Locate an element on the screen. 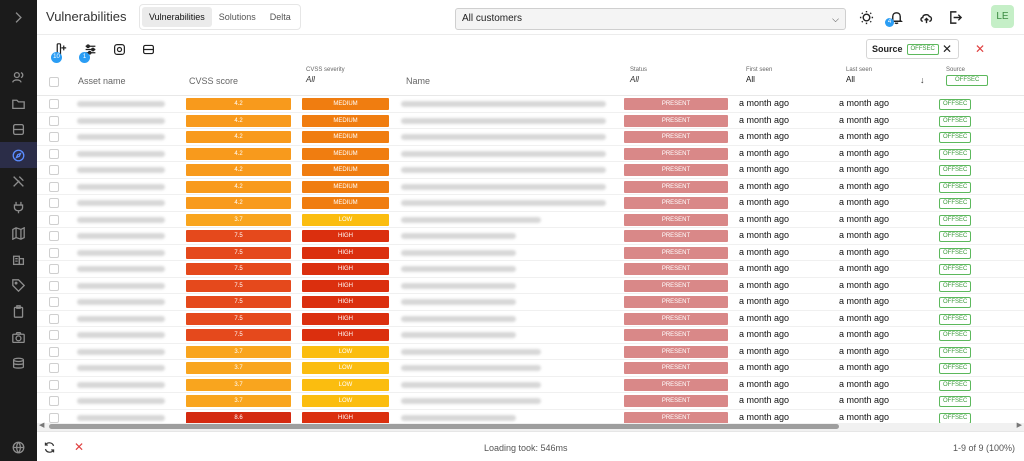 This screenshot has height=461, width=1024. customer-select: All customers ⌵ is located at coordinates (650, 19).